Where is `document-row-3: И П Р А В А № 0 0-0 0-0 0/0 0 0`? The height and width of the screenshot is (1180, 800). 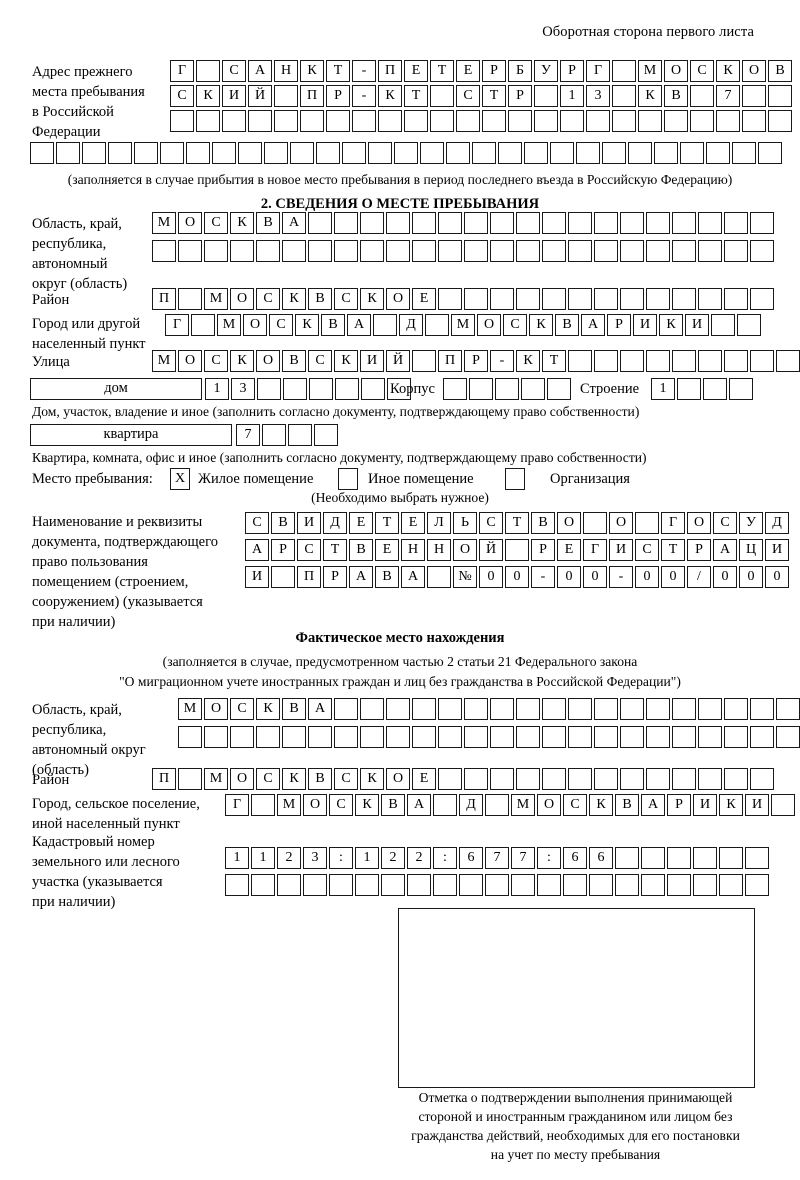
document-row-3: И П Р А В А № 0 0-0 0-0 0/0 0 0 is located at coordinates (518, 577).